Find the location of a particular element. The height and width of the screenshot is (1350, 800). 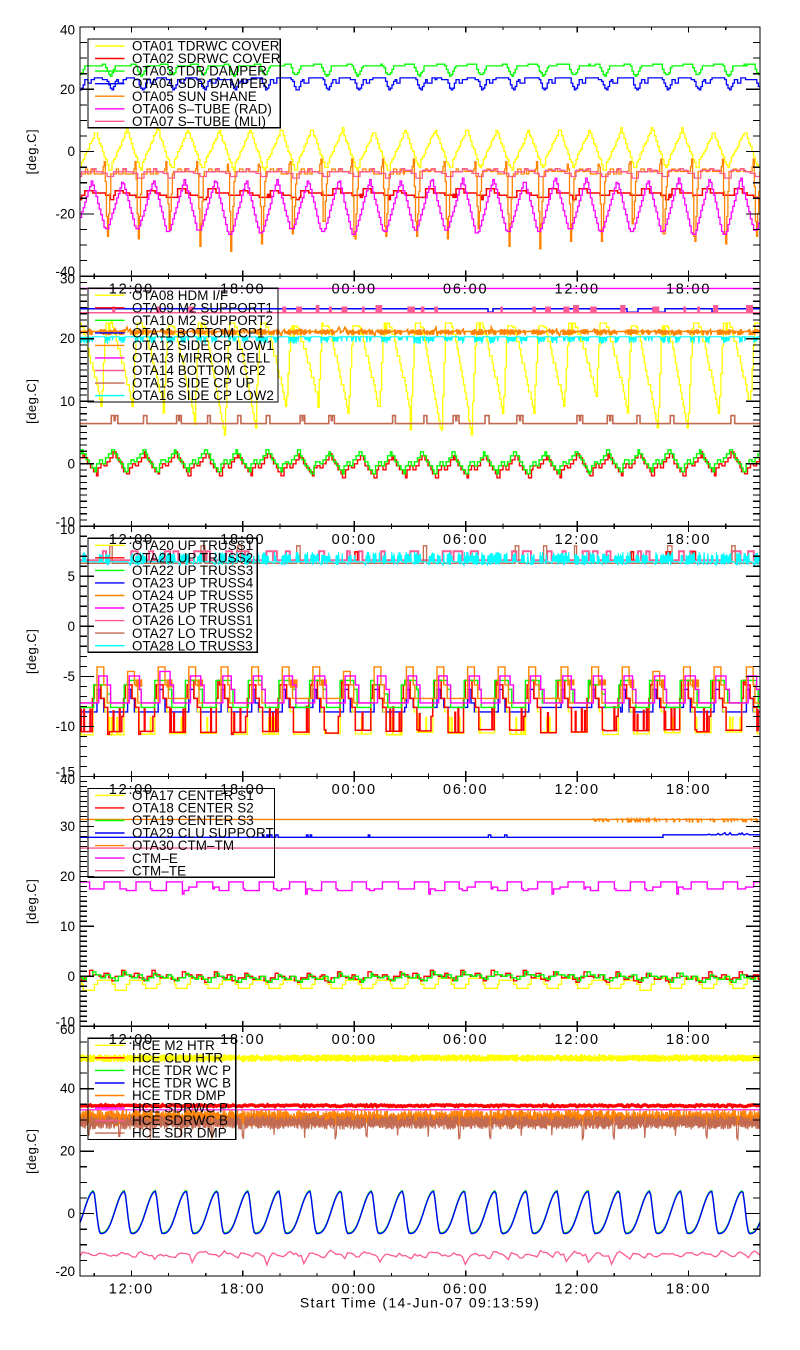

svg-text: OTA11 BOTTOM CP1 is located at coordinates (198, 333).